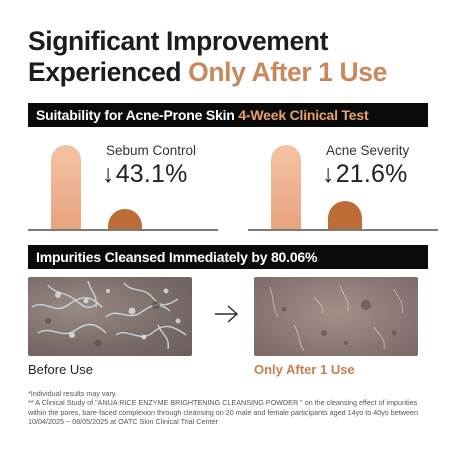 The height and width of the screenshot is (456, 456). Describe the element at coordinates (287, 72) in the screenshot. I see `headline-line-2-accent: Only After 1 Use` at that location.